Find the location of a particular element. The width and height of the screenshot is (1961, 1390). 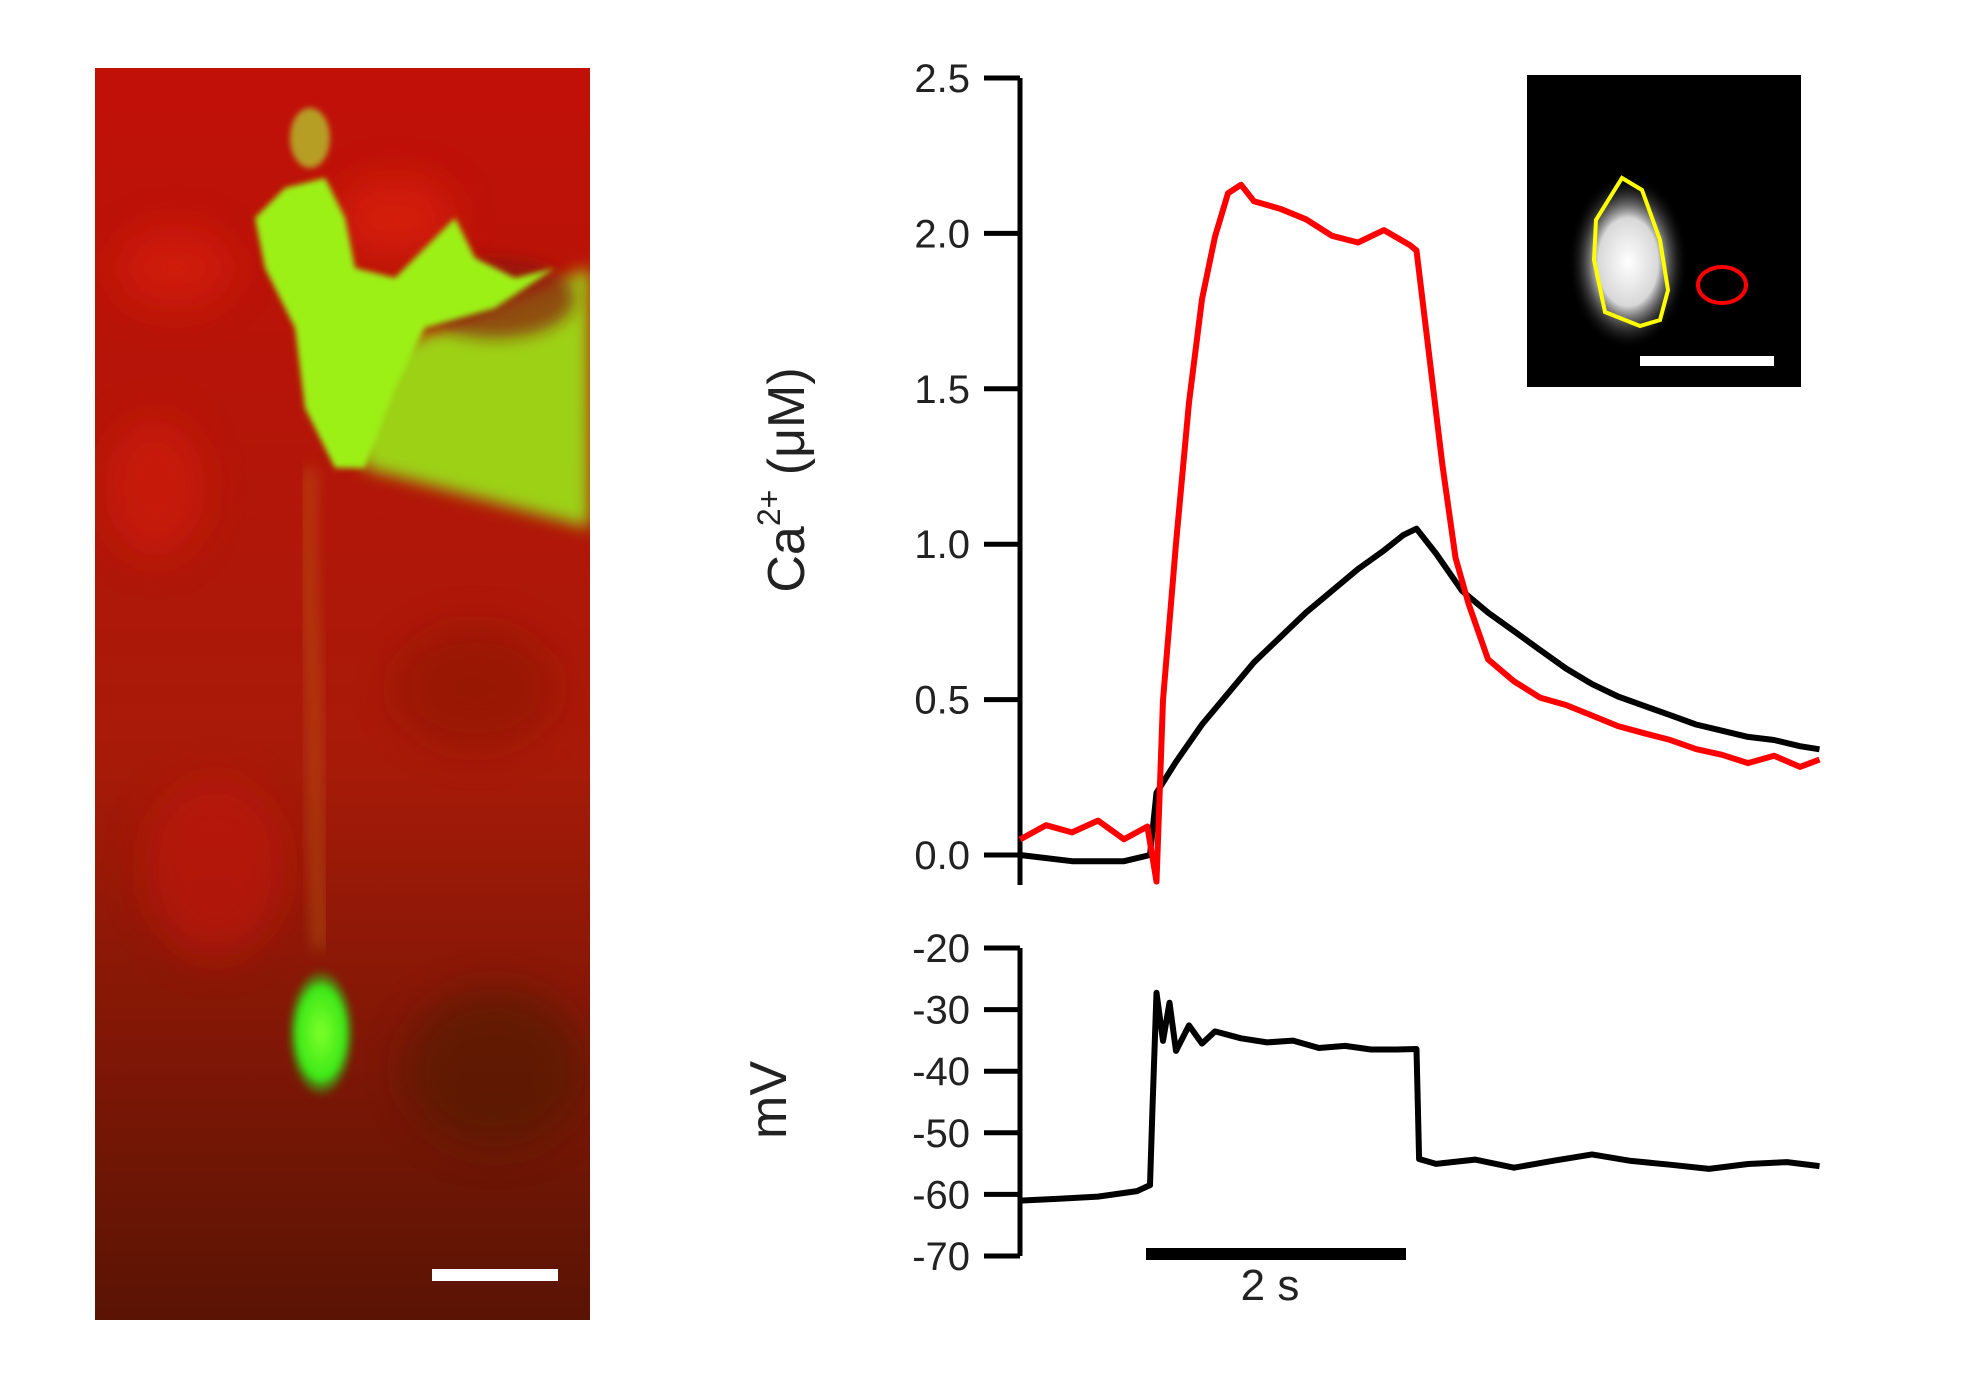

inset-image is located at coordinates (1664, 231).